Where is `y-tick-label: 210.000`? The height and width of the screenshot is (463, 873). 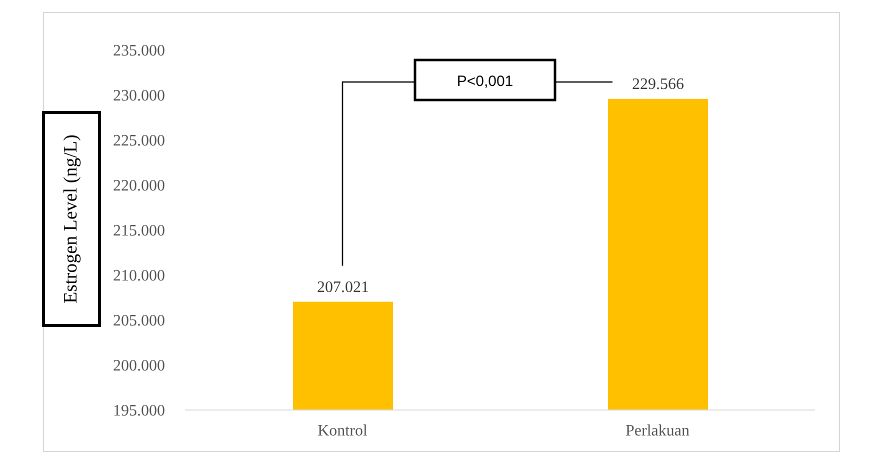
y-tick-label: 210.000 is located at coordinates (139, 276).